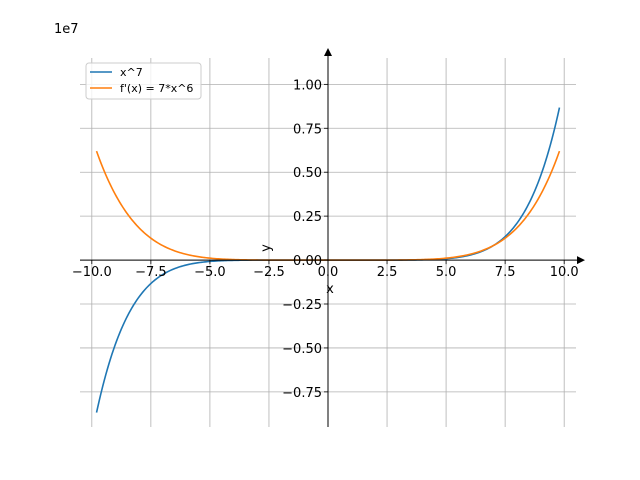 The image size is (640, 480). I want to click on x-tick-label: 10.0, so click(564, 272).